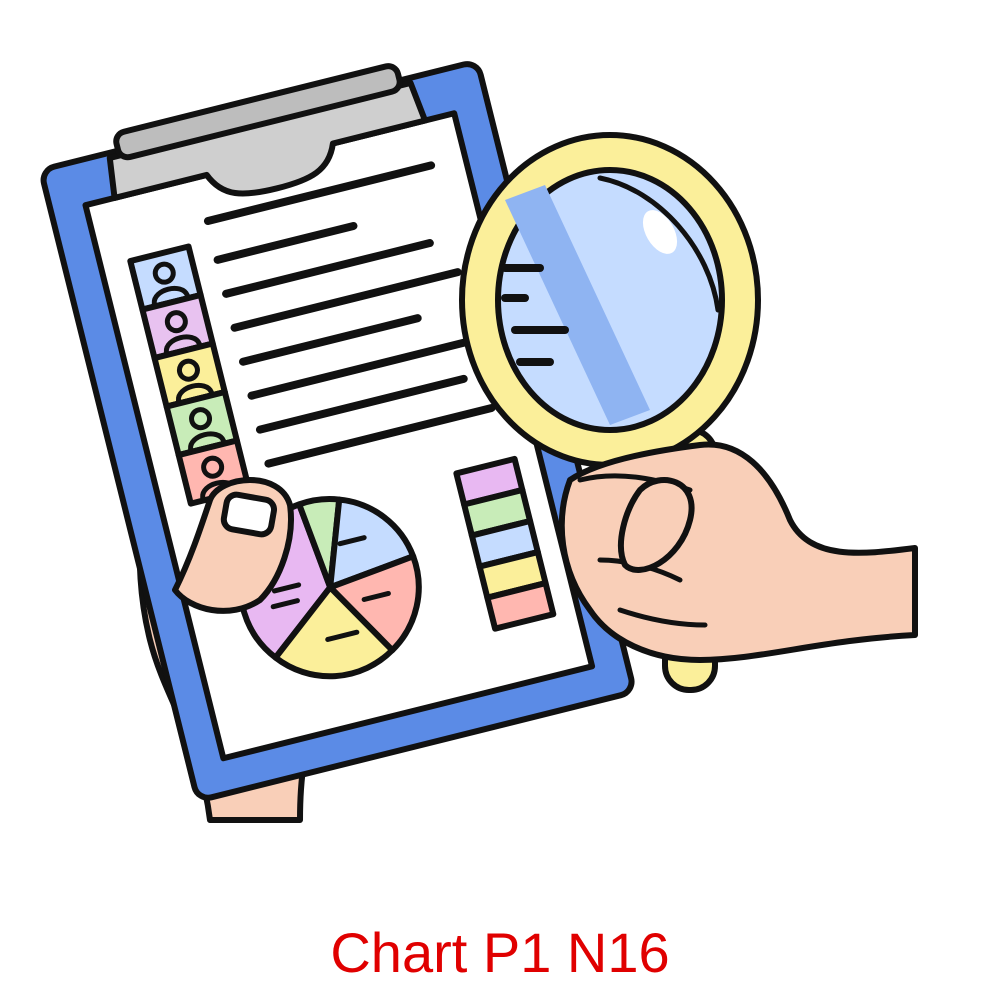 The width and height of the screenshot is (1000, 1000). What do you see at coordinates (656, 525) in the screenshot?
I see `right-thumb` at bounding box center [656, 525].